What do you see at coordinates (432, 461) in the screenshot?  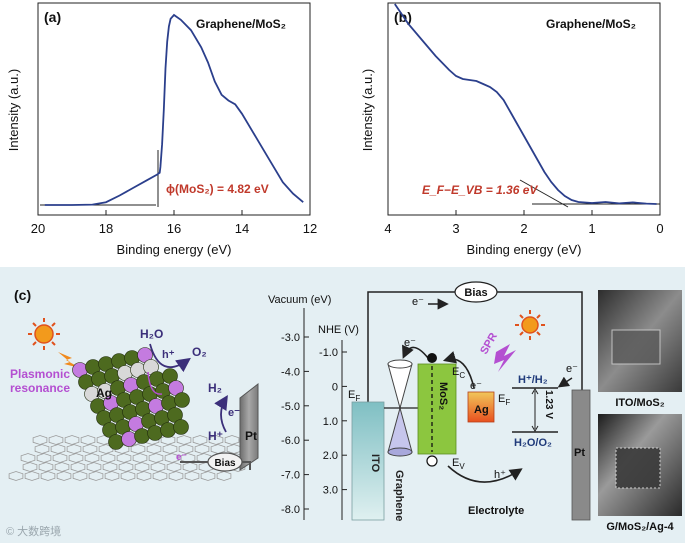 I see `hole-dot` at bounding box center [432, 461].